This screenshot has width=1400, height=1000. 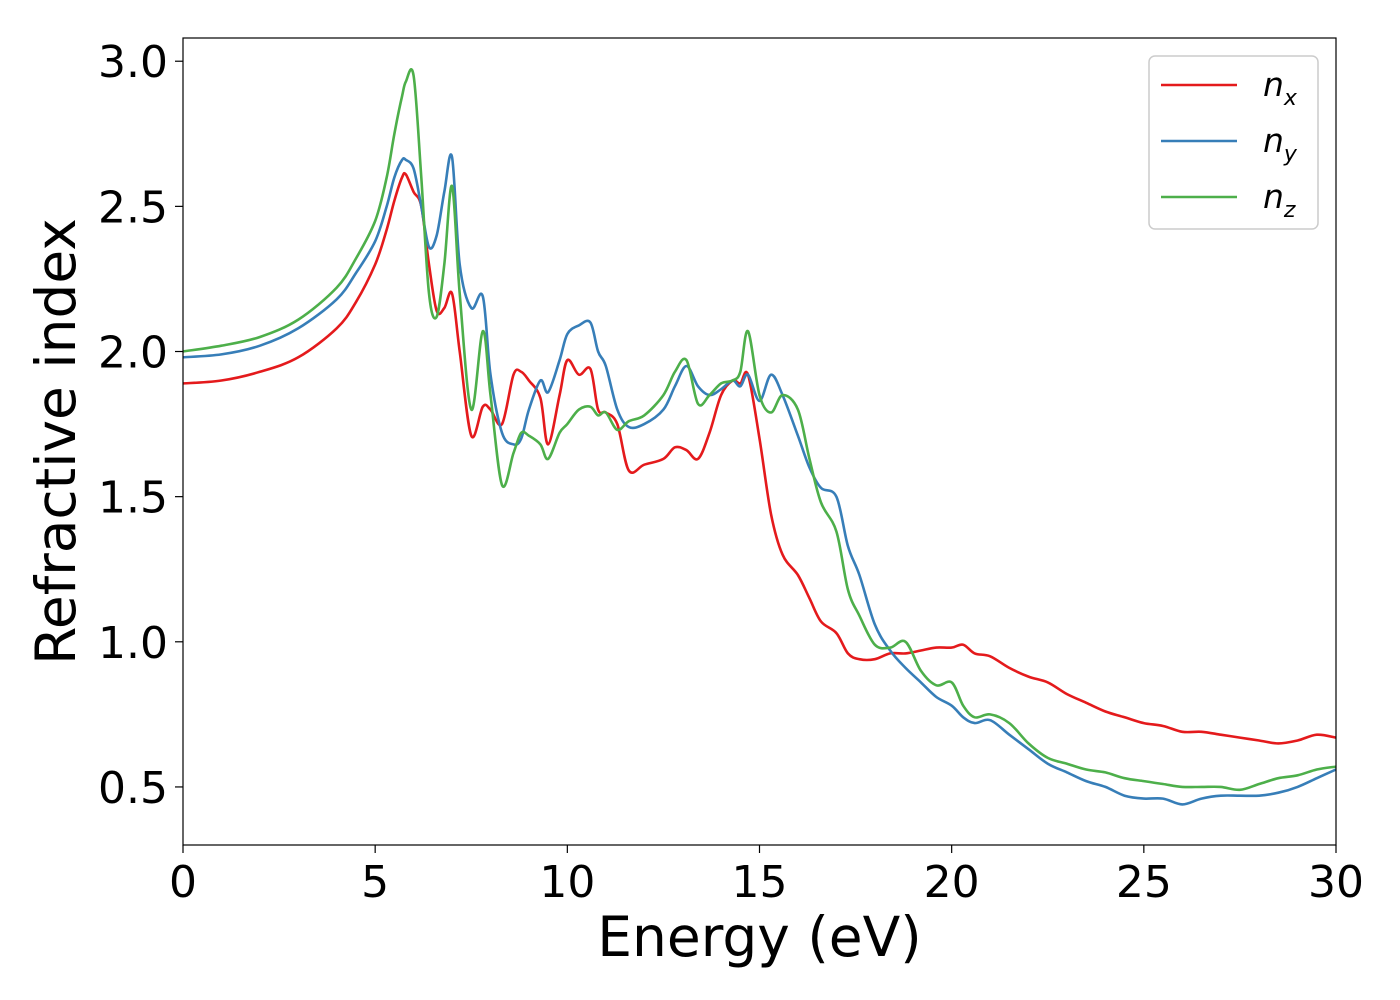 I want to click on x-tick-label: 25, so click(x=1144, y=882).